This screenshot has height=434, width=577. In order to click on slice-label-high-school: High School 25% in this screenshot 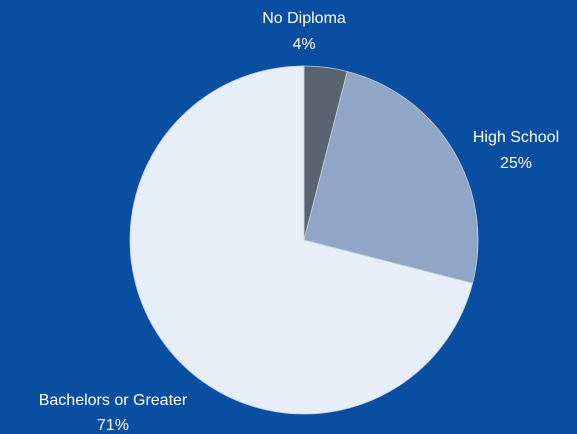, I will do `click(516, 150)`.